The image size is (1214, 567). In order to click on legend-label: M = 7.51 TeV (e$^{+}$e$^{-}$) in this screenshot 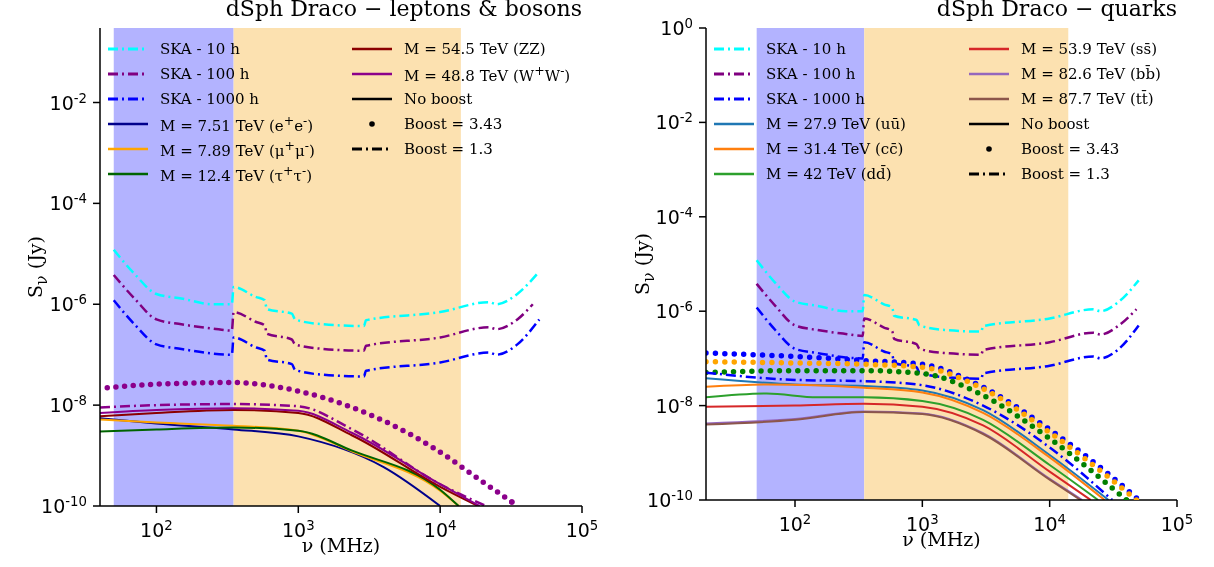, I will do `click(237, 123)`.